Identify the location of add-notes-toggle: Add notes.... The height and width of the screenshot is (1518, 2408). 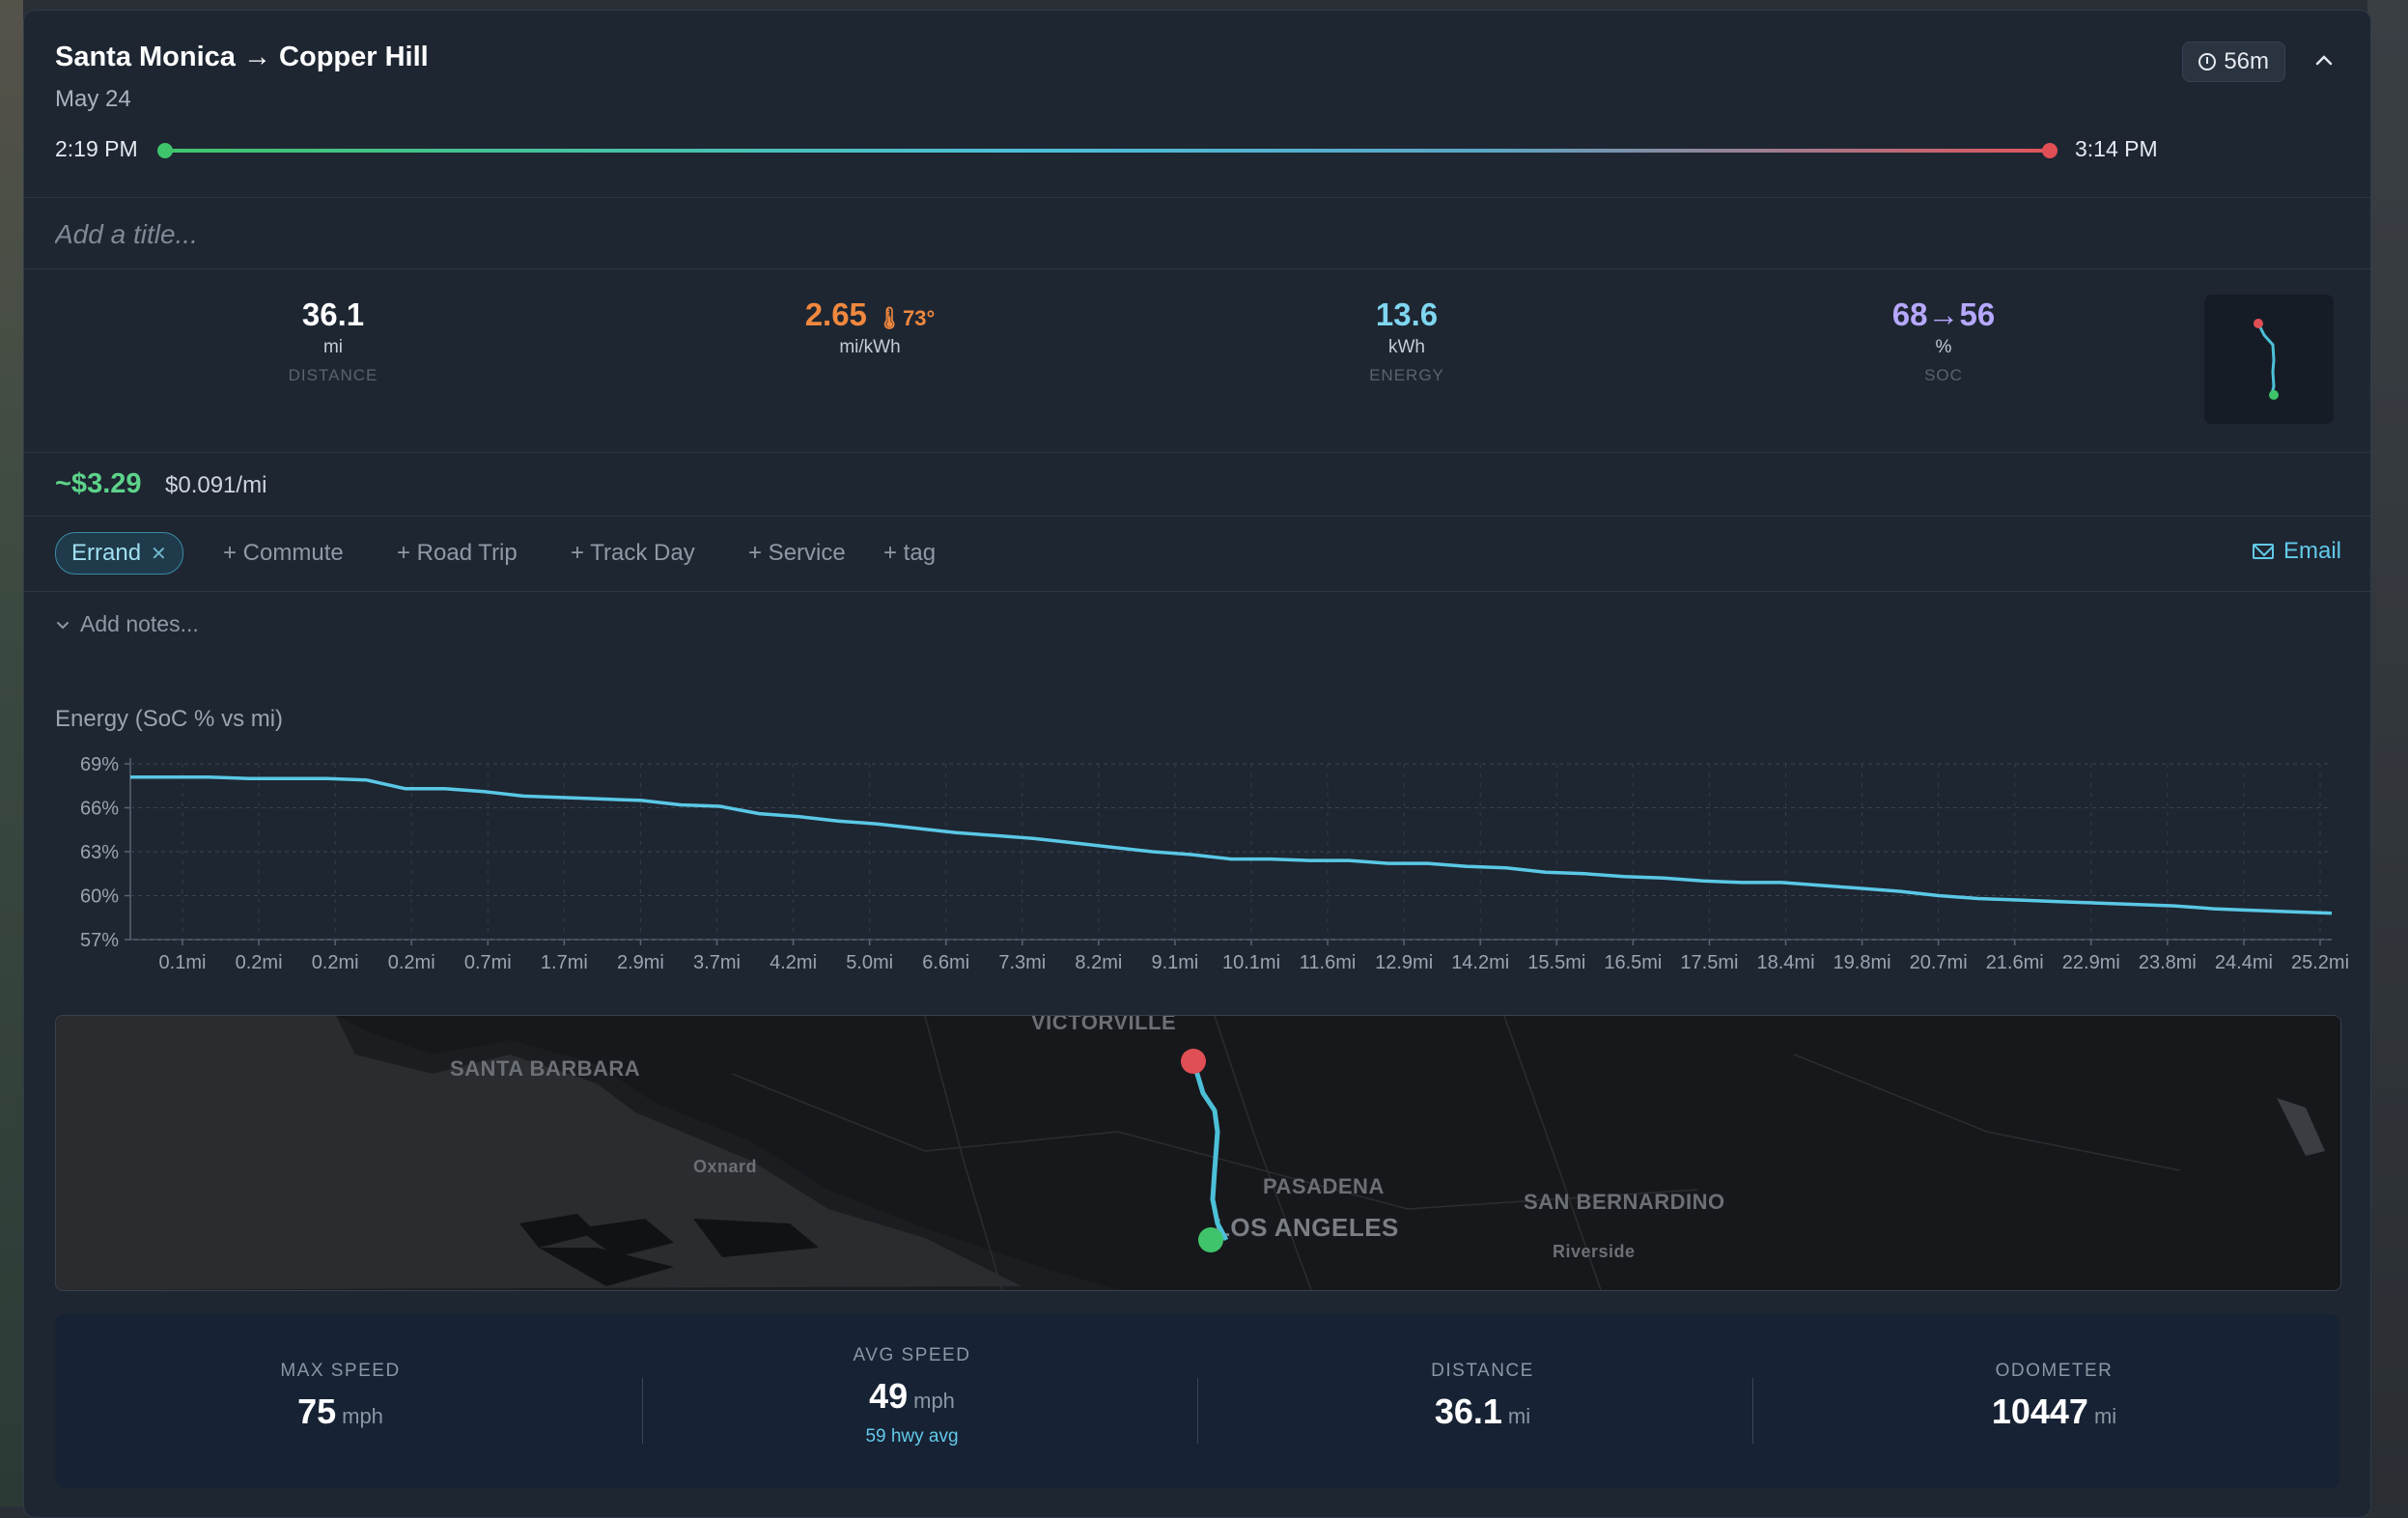
(127, 624).